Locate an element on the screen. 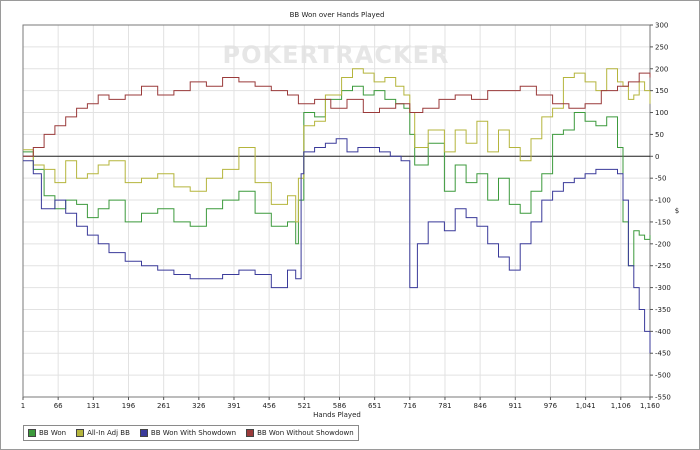 The width and height of the screenshot is (700, 450). y-tick-label: -450 is located at coordinates (663, 354).